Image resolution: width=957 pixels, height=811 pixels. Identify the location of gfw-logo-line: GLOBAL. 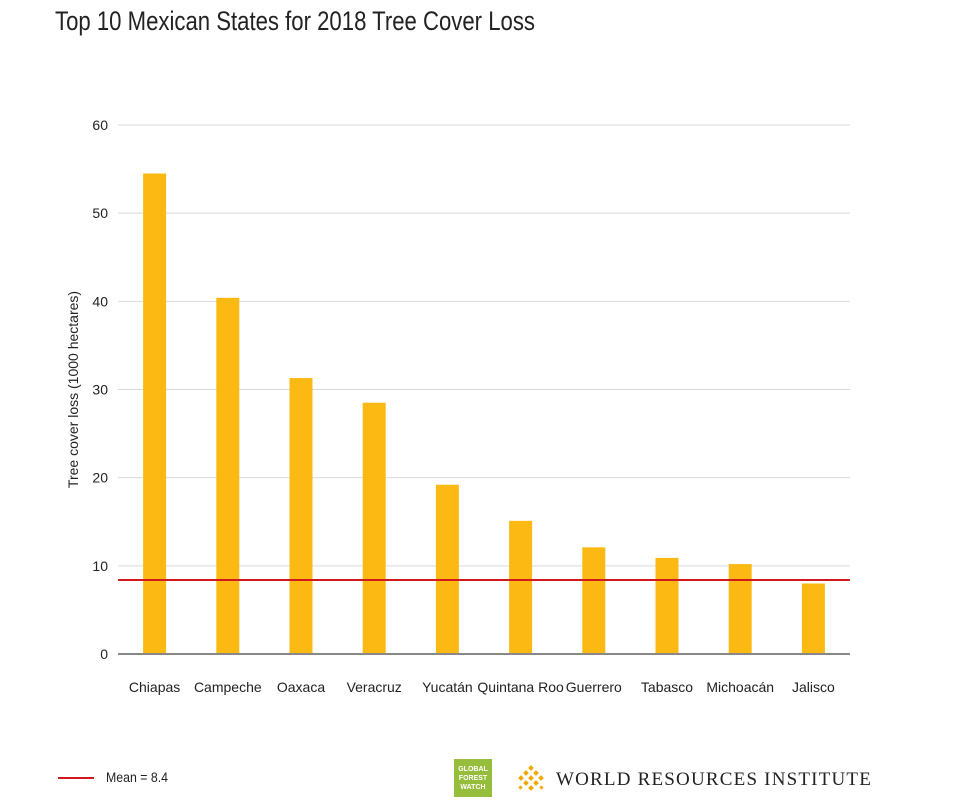
(473, 769).